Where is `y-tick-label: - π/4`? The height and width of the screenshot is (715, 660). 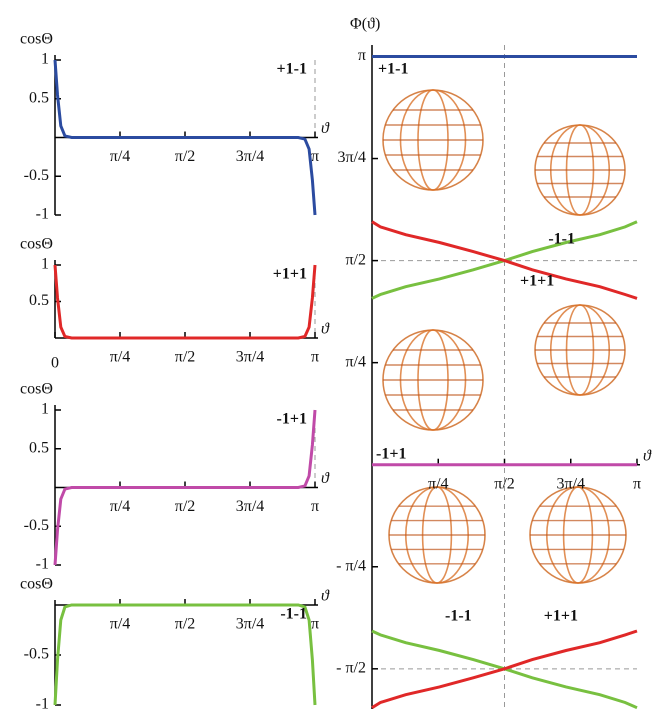 y-tick-label: - π/4 is located at coordinates (351, 565).